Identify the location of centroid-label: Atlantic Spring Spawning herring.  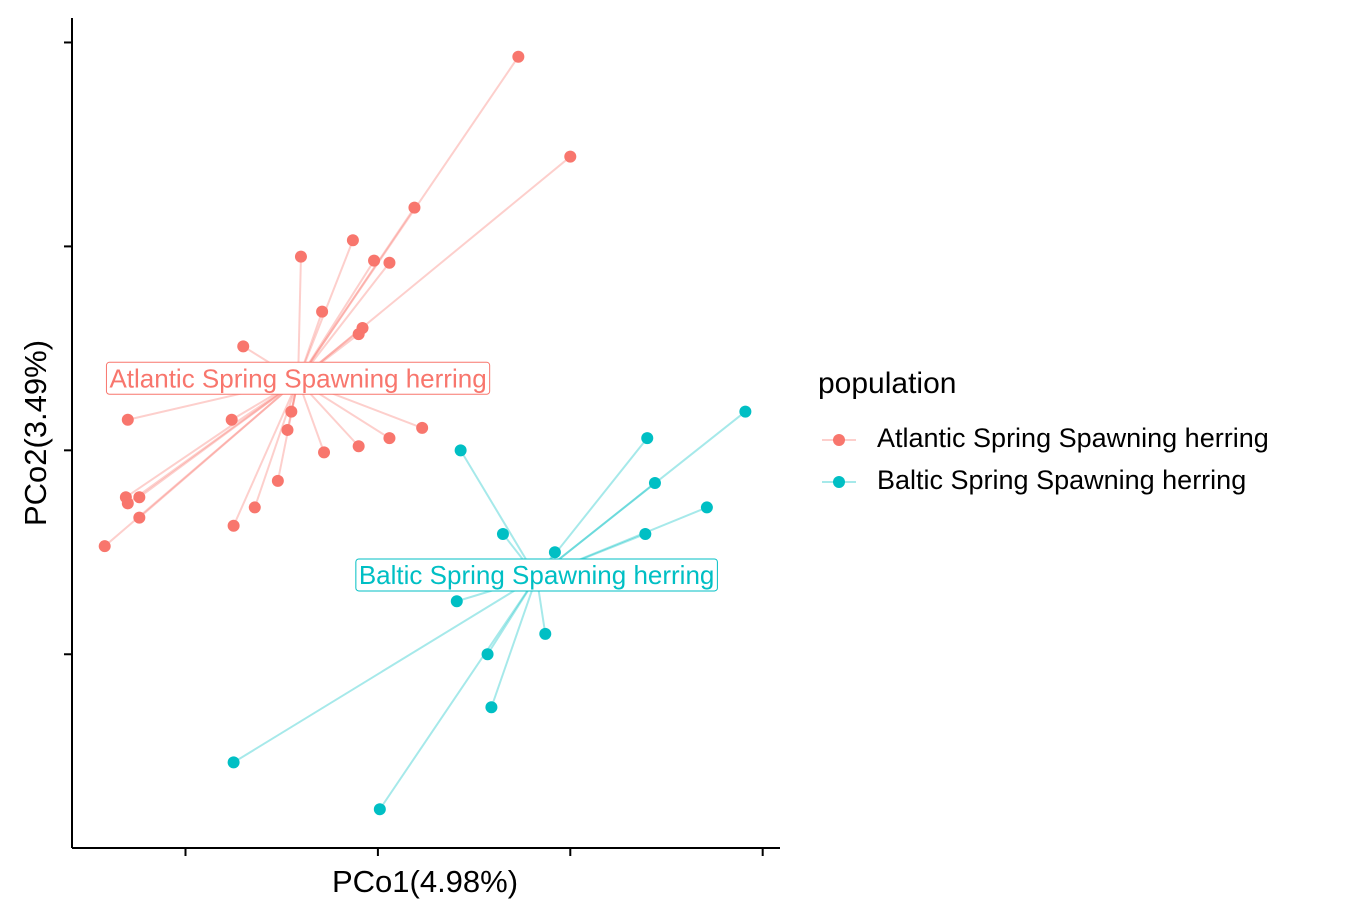
(297, 378).